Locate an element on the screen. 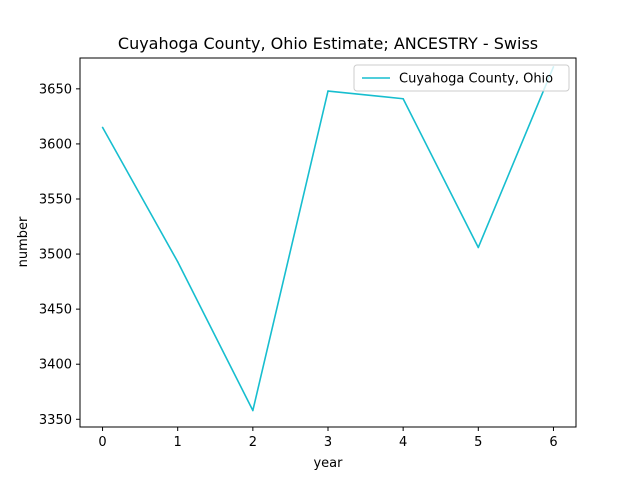 This screenshot has height=480, width=640. y-tick-label: 3400 is located at coordinates (55, 365).